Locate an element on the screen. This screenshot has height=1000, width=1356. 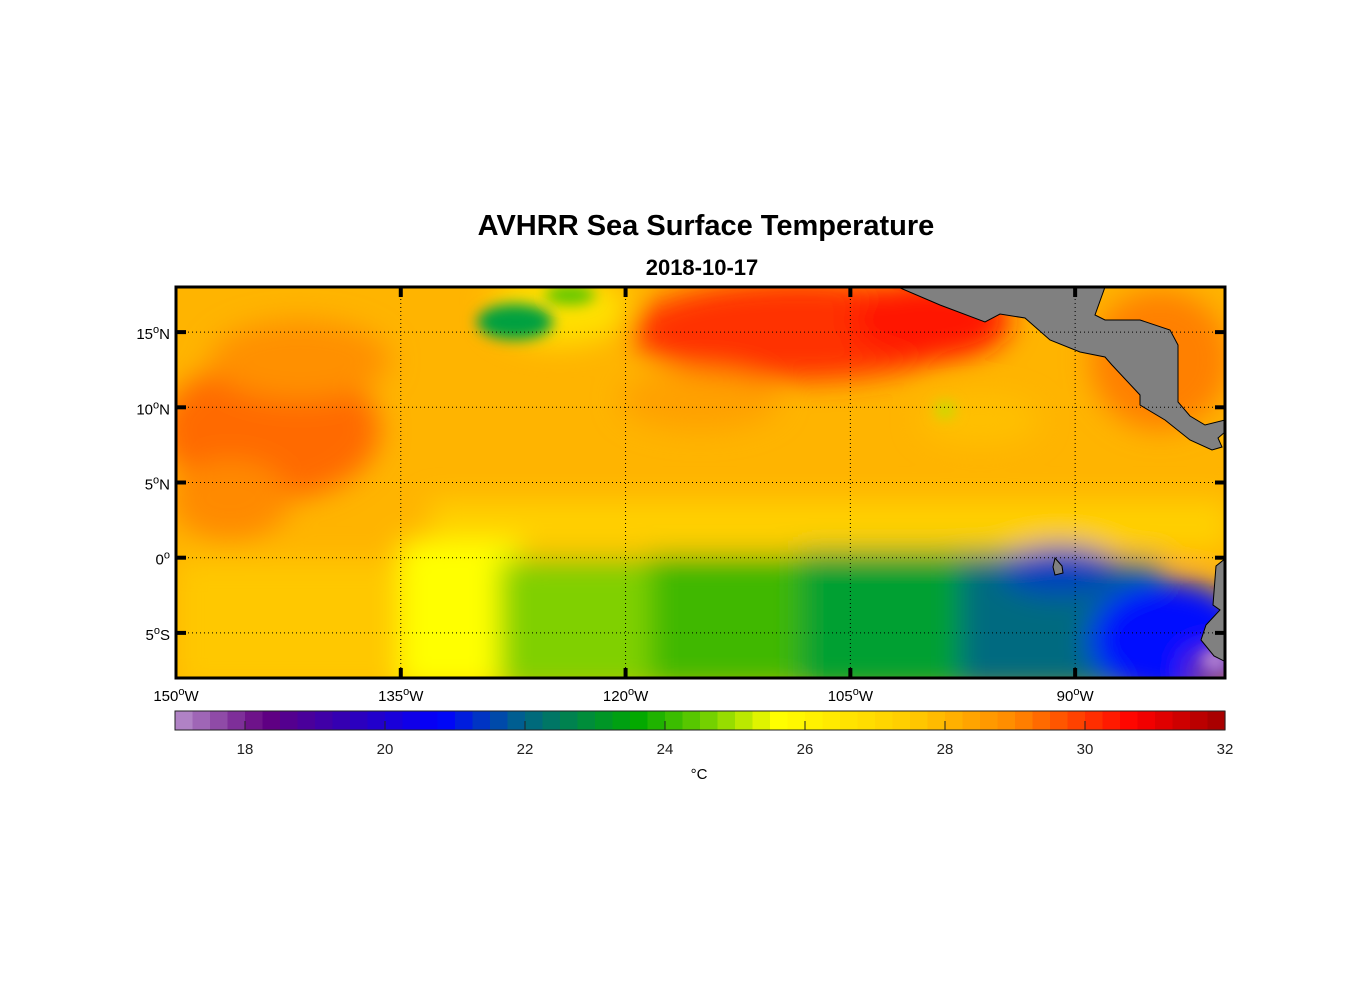
colorbar-tick-label: 28 is located at coordinates (945, 749).